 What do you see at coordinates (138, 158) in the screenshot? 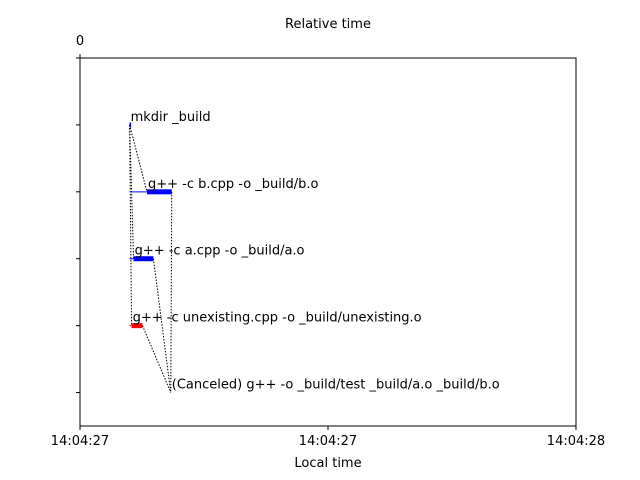
I see `dependency-line-mkdir-b` at bounding box center [138, 158].